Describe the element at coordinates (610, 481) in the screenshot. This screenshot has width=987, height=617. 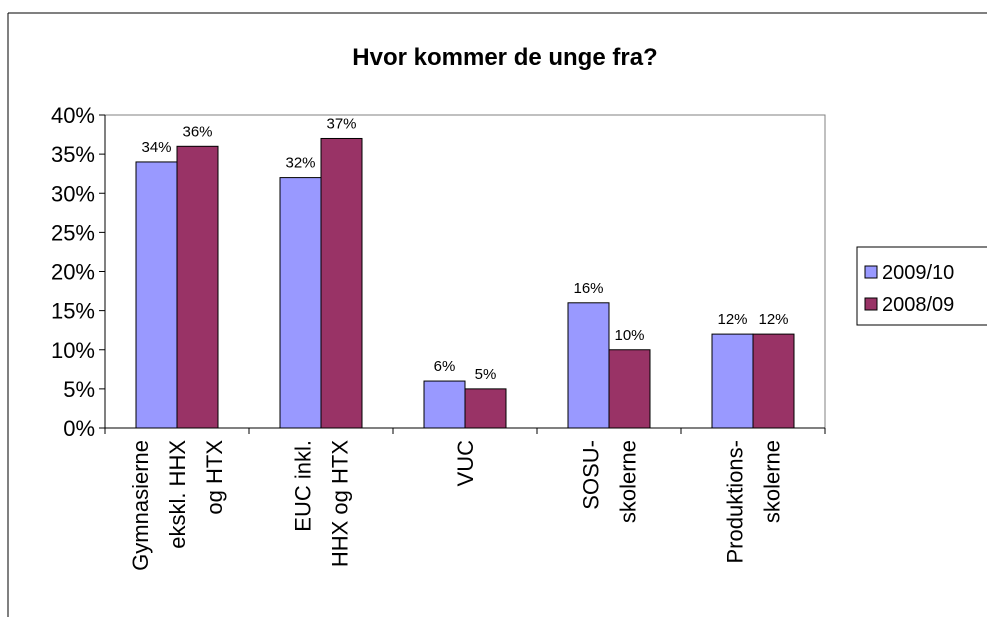
I see `x-tick-label: SOSU-skolerne` at that location.